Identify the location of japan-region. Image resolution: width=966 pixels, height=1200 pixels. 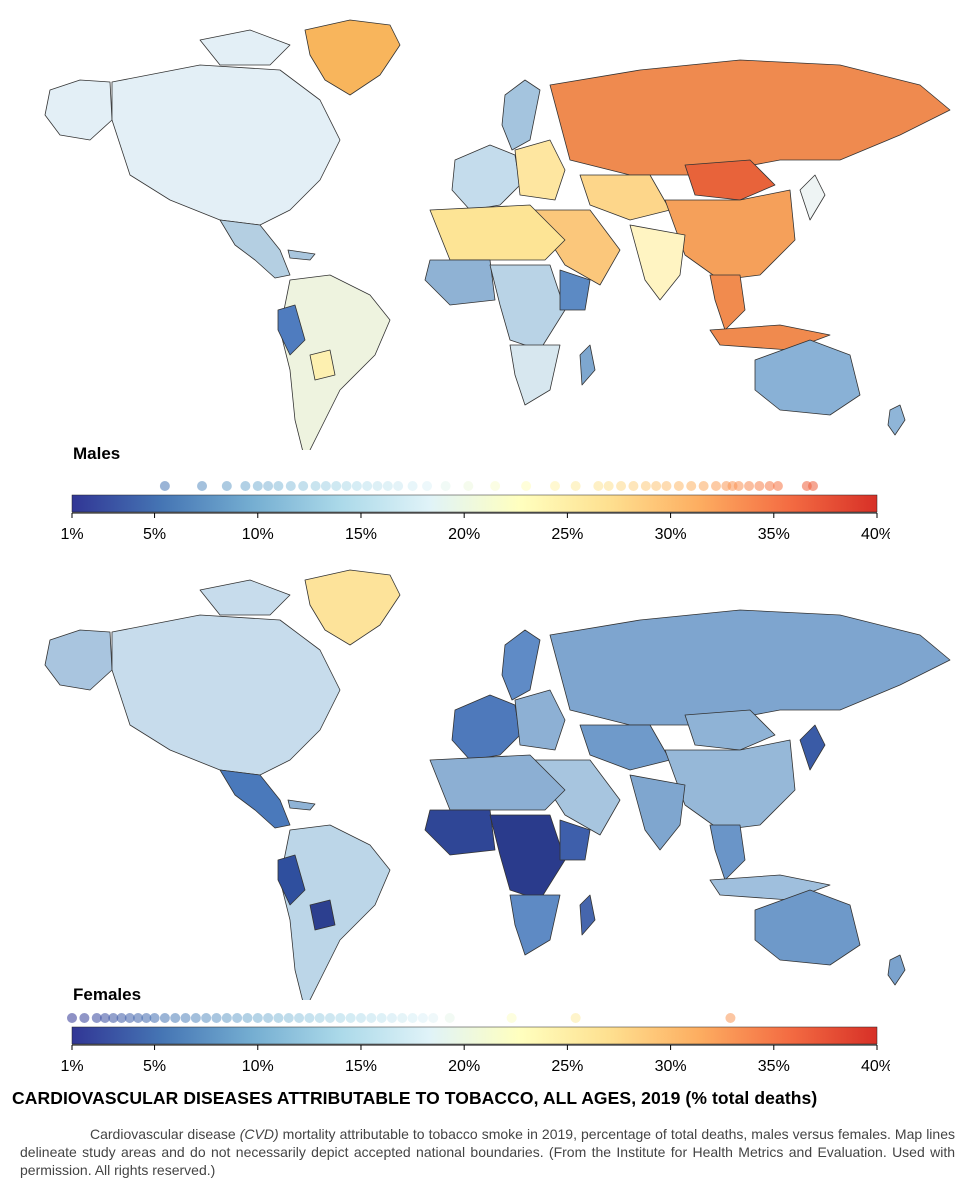
(812, 747).